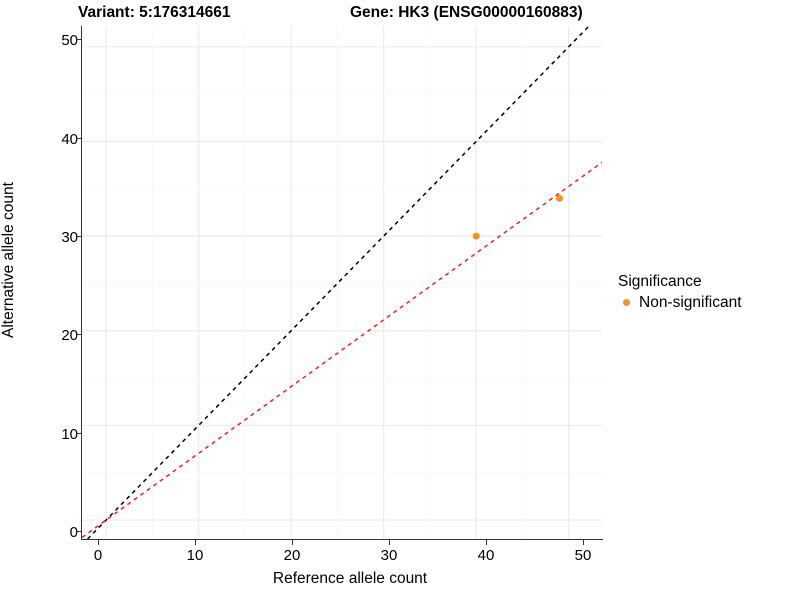 Image resolution: width=800 pixels, height=600 pixels. I want to click on x-axis-line, so click(342, 539).